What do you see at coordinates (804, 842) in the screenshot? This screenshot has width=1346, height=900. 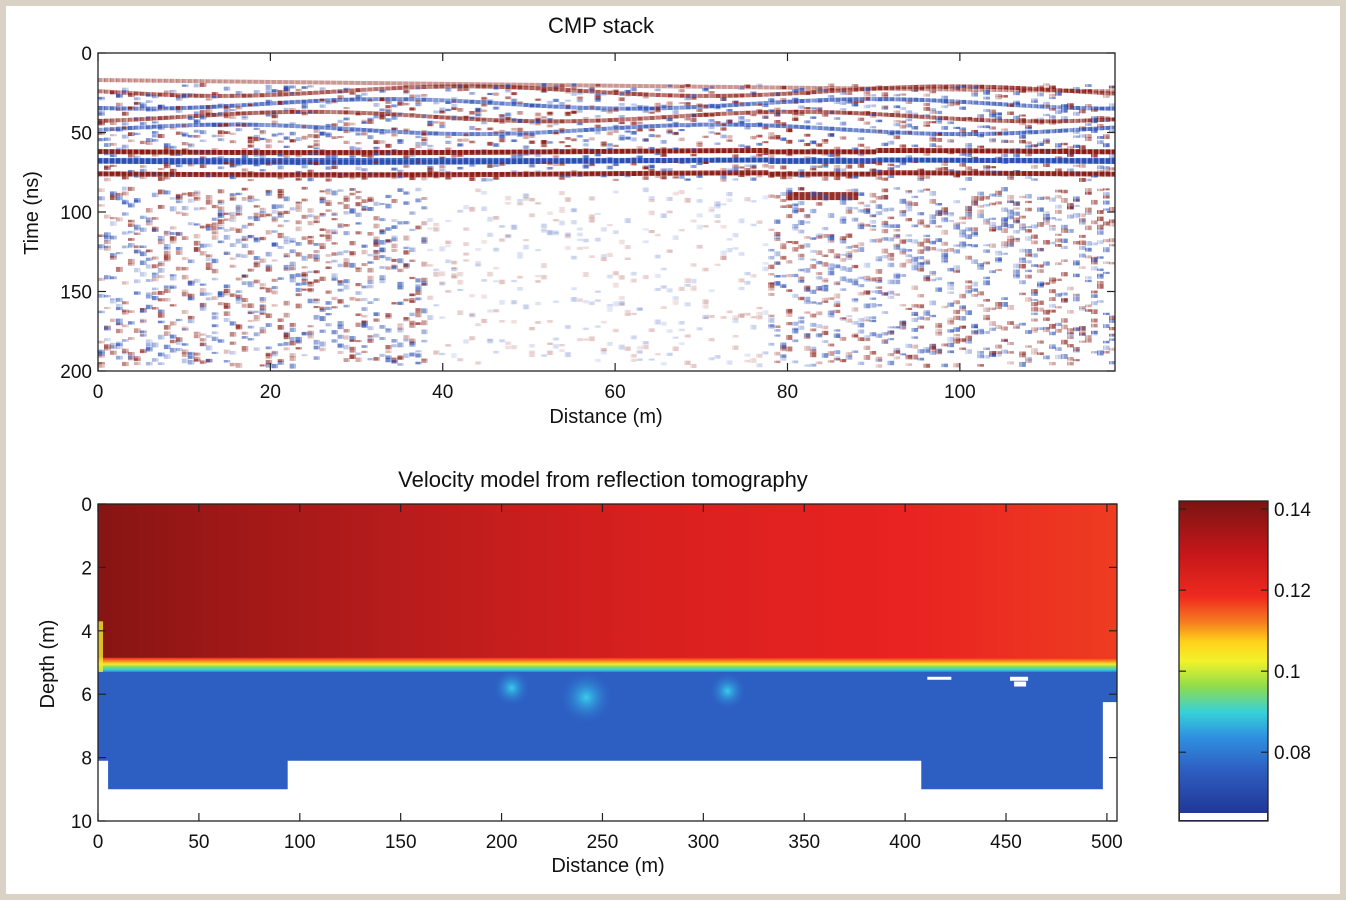 I see `chart2-x-tick-label: 350` at bounding box center [804, 842].